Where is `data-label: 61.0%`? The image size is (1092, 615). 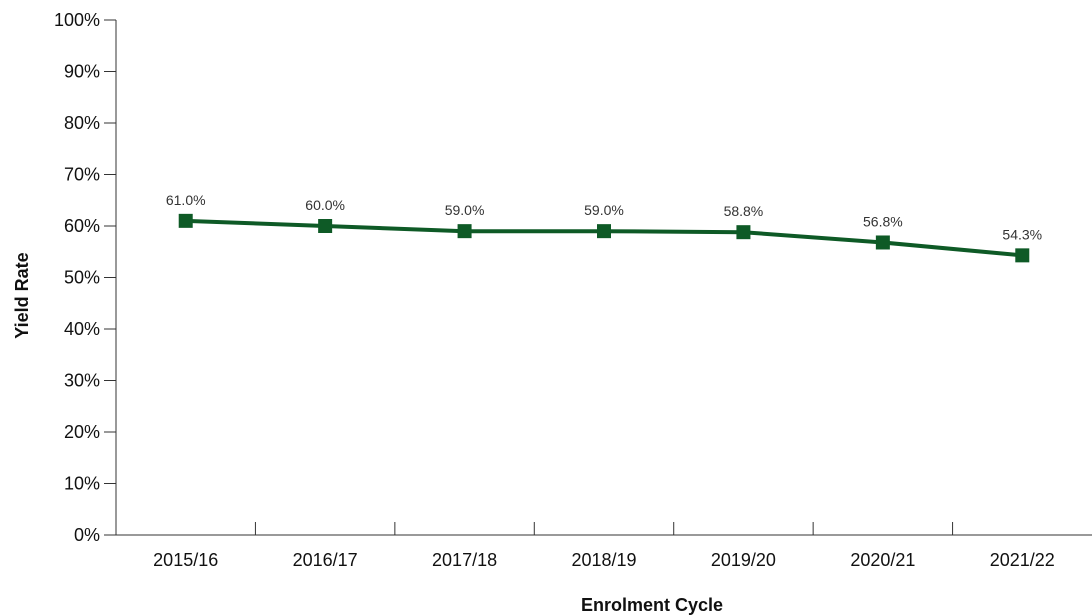
data-label: 61.0% is located at coordinates (186, 200).